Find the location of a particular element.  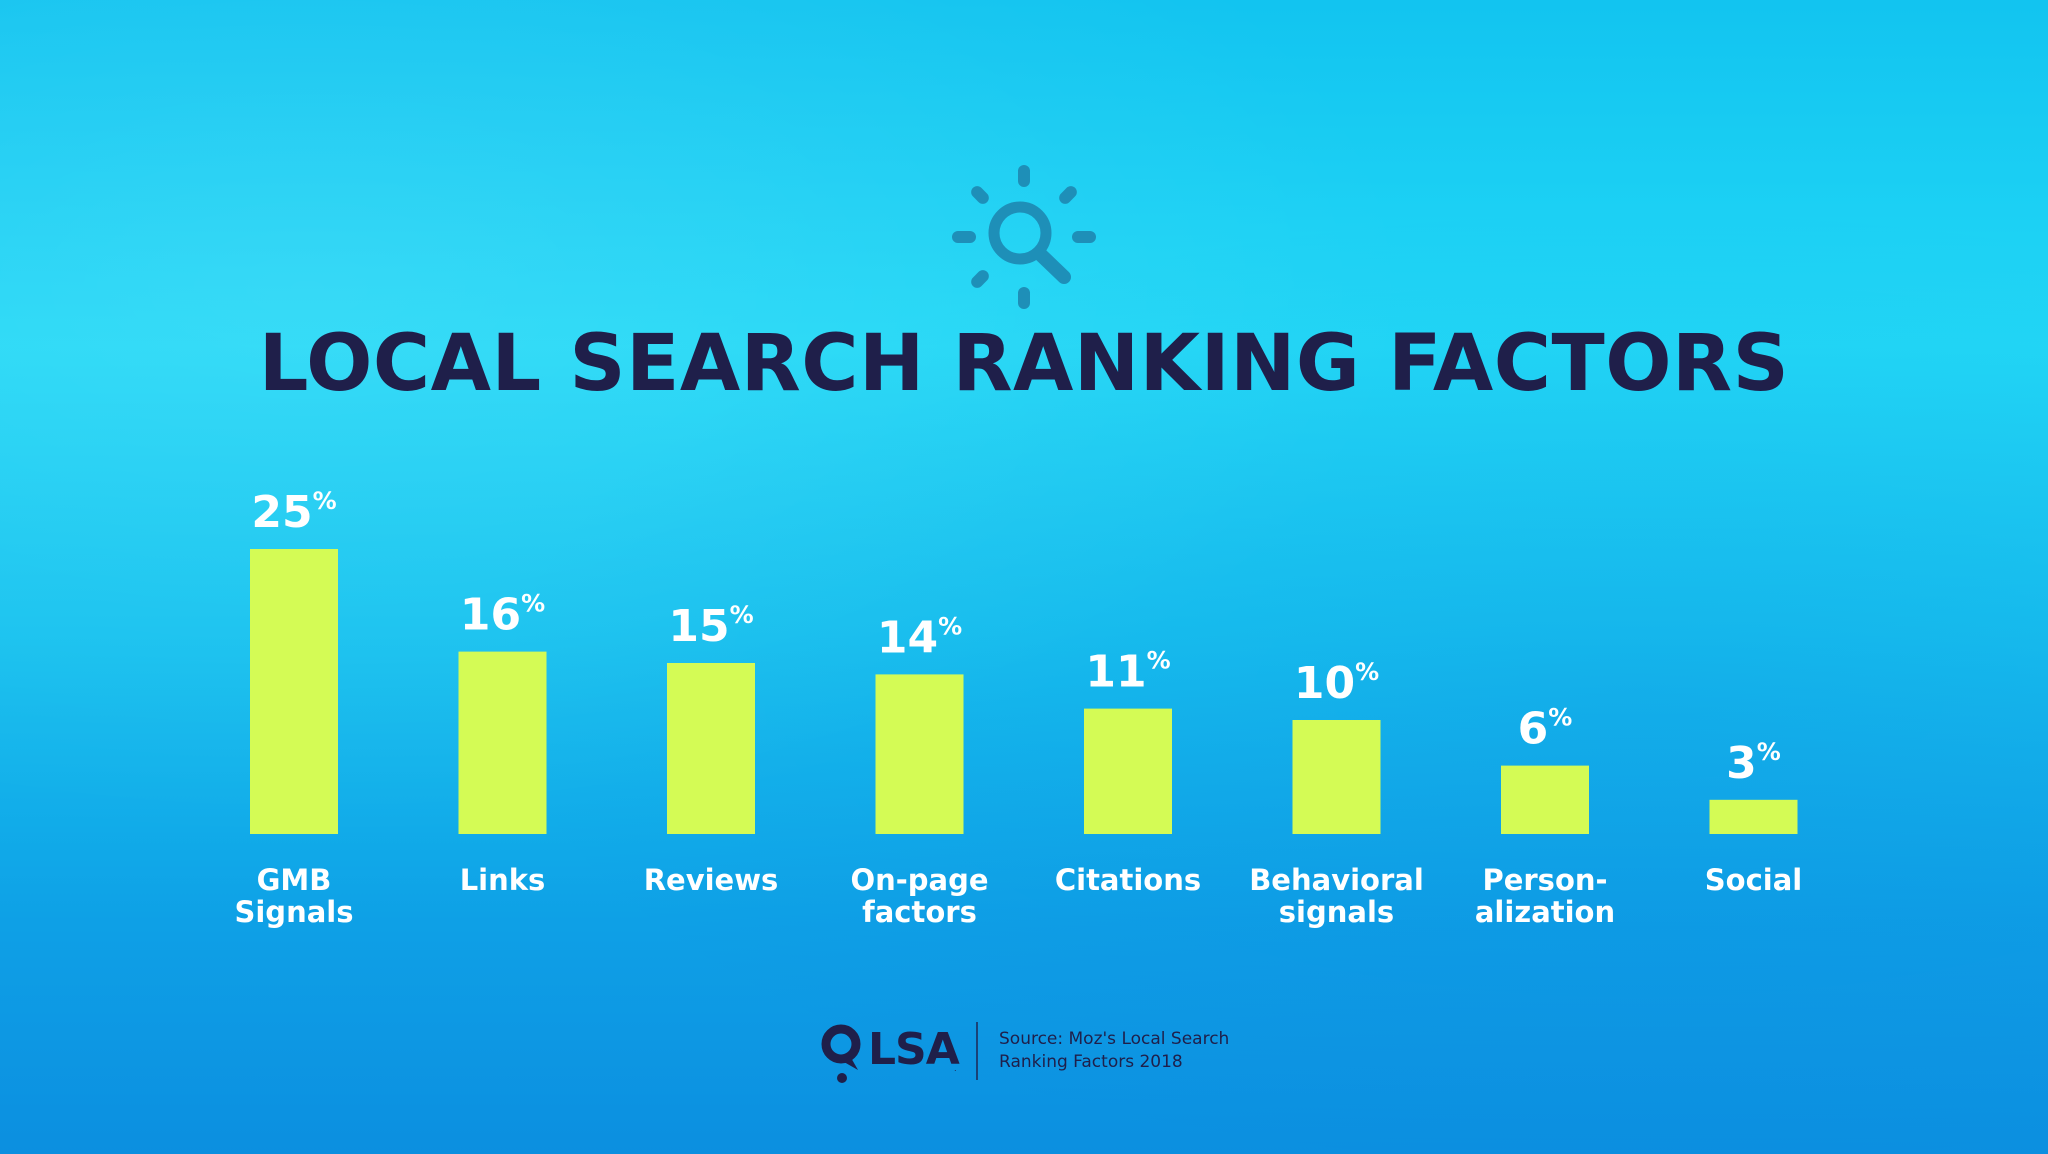

source-line-2: Ranking Factors 2018 is located at coordinates (1091, 1062).